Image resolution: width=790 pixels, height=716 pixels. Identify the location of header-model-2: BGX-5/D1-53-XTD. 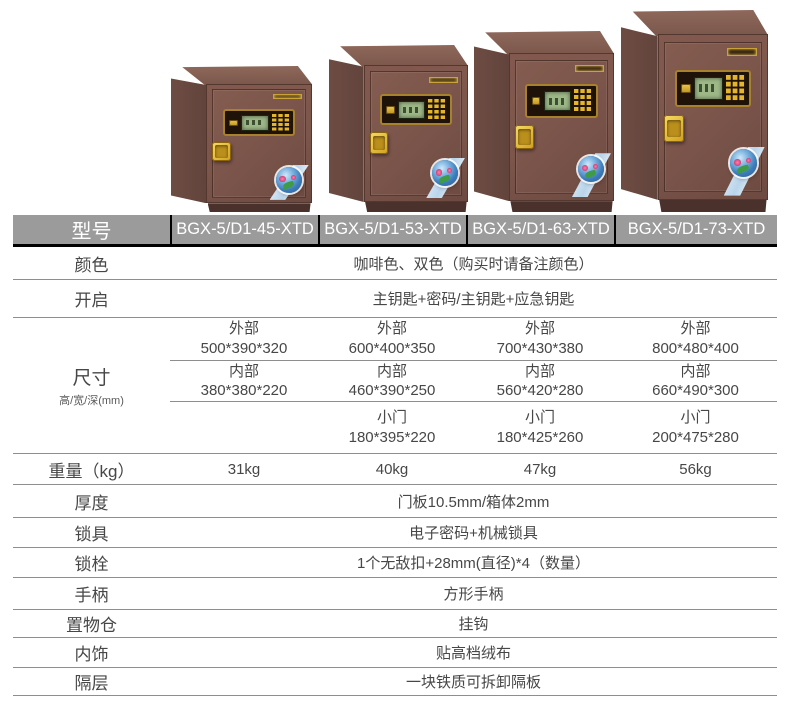
(392, 229).